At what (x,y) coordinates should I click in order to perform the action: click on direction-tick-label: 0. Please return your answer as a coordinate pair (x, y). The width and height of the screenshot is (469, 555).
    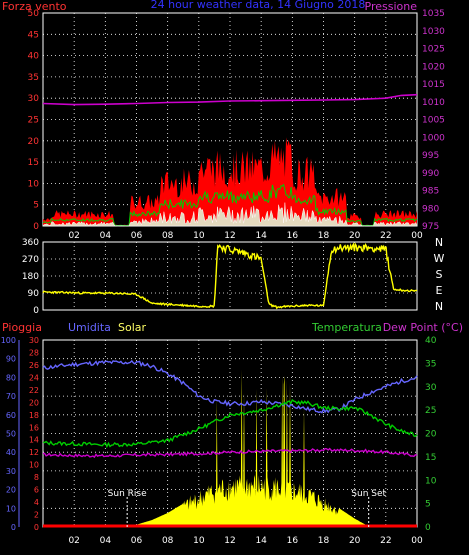
    Looking at the image, I should click on (36, 311).